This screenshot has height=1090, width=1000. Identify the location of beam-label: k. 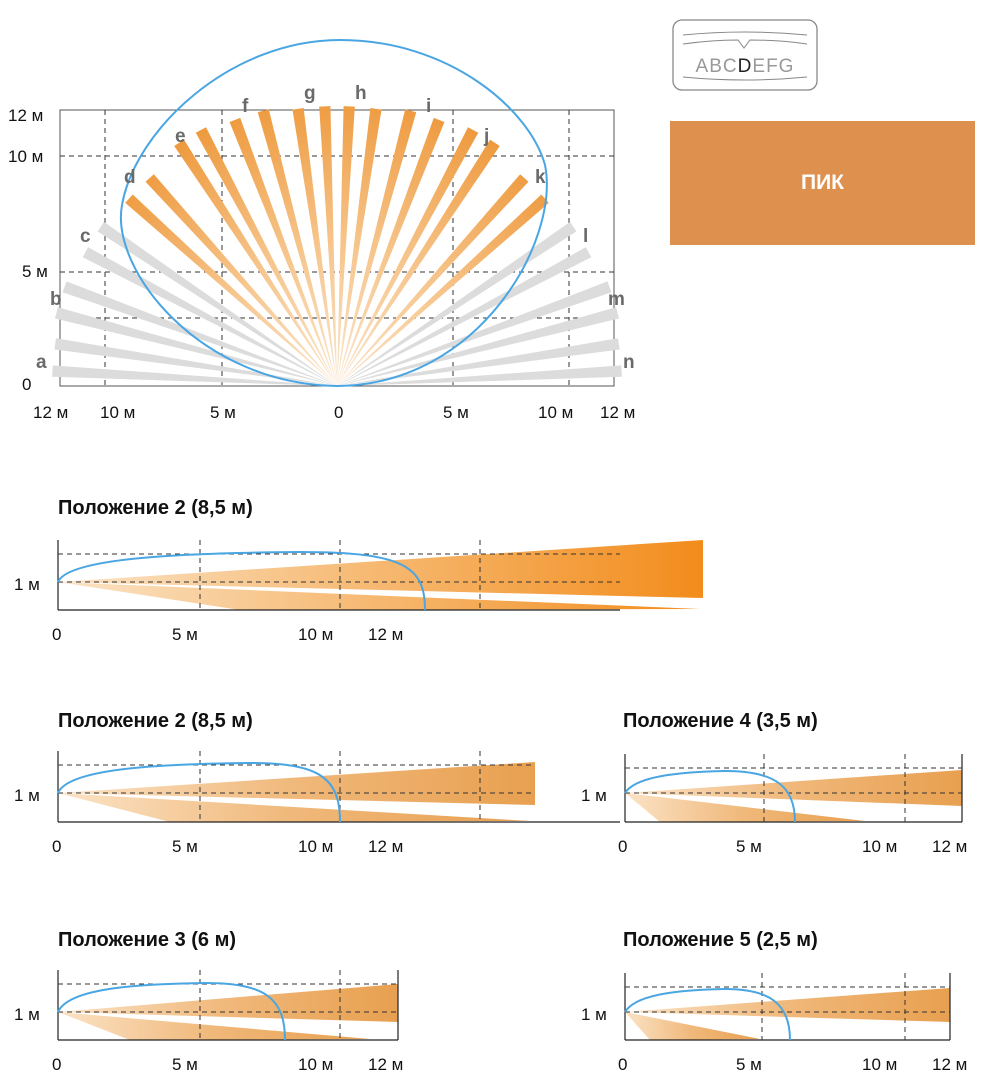
(540, 177).